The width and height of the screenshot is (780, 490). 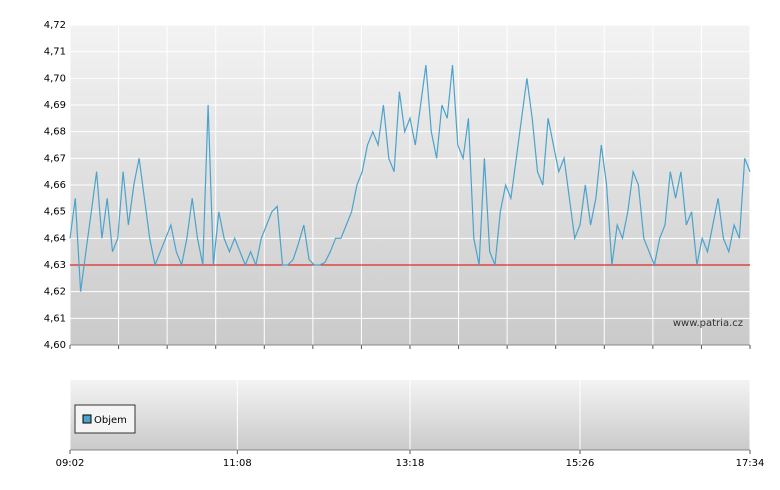 I want to click on watermark: www.patria.cz, so click(x=708, y=323).